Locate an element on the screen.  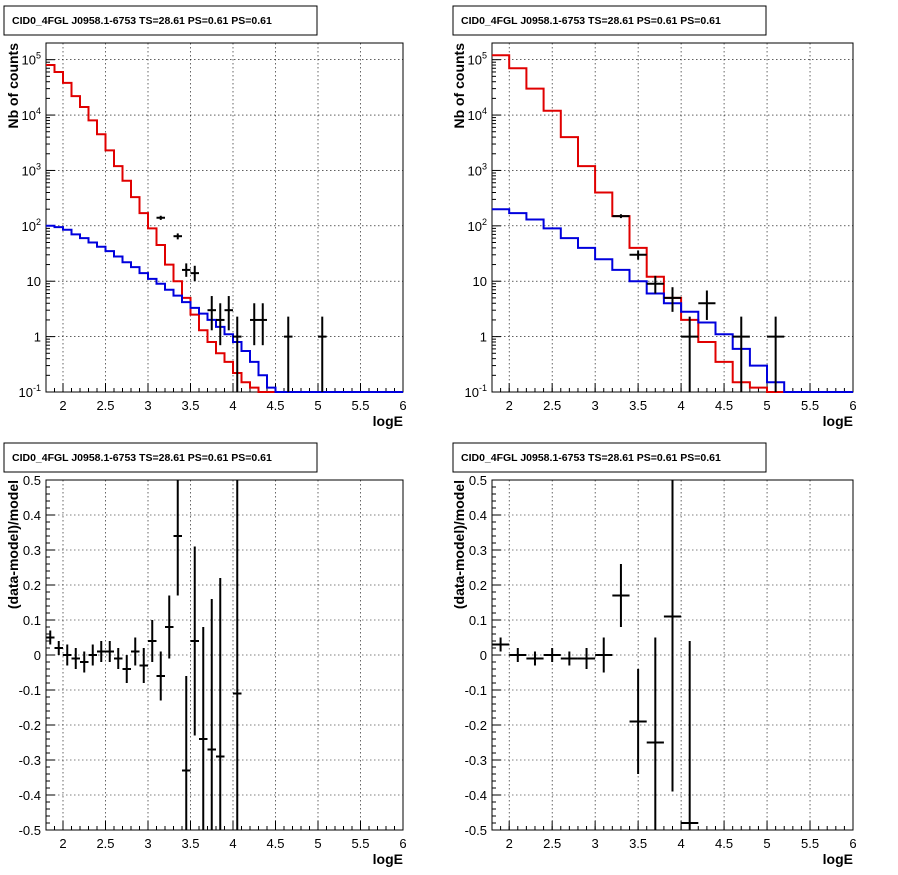
y-tick-label: -0.5 is located at coordinates (476, 830).